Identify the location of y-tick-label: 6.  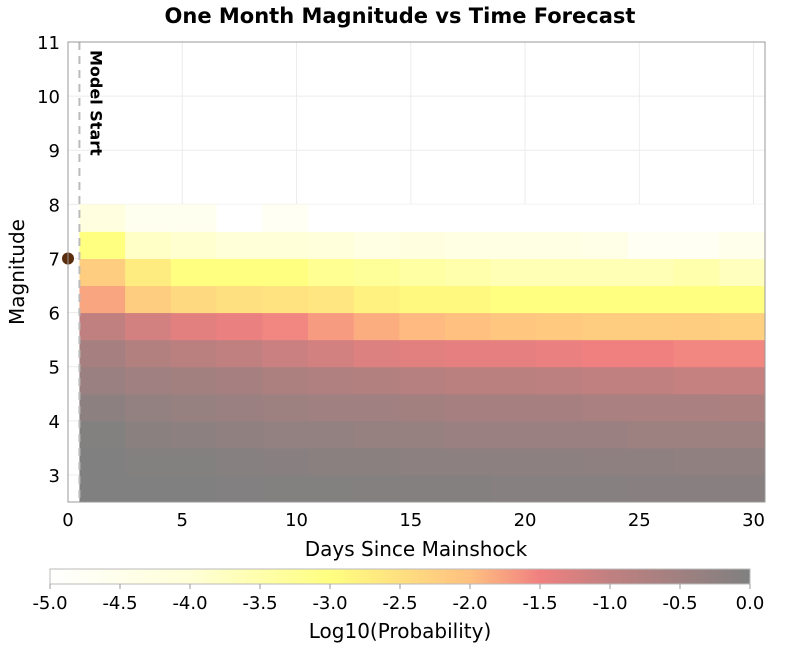
(54, 314).